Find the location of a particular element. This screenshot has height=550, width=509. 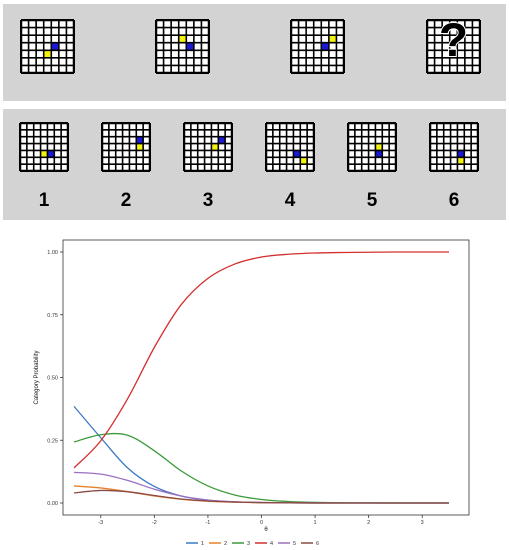

option-2-grid is located at coordinates (126, 147).